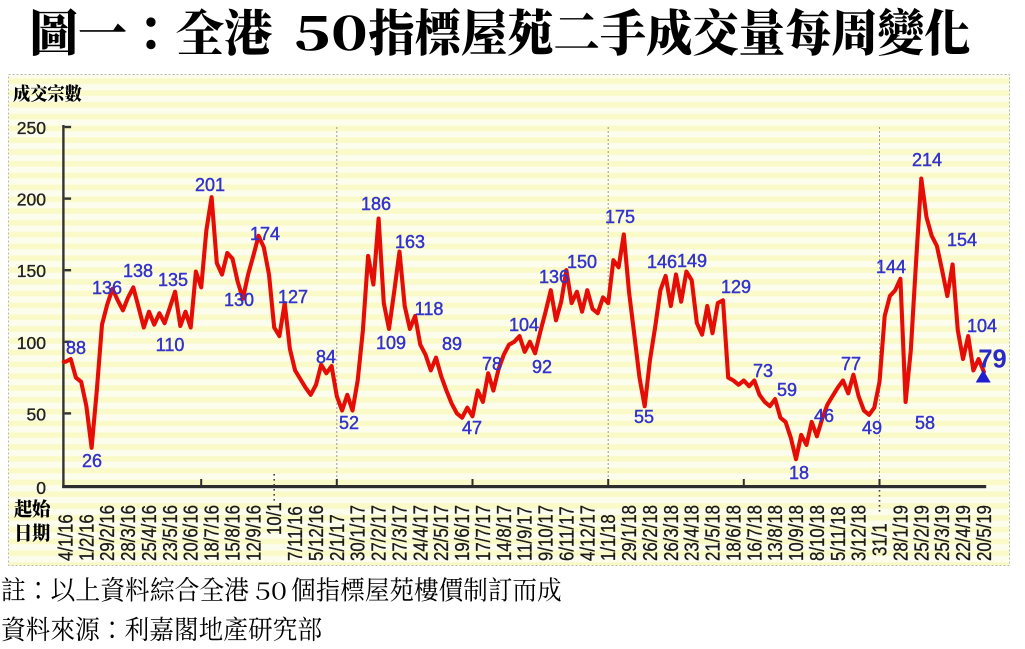  I want to click on svg-text: 17/7/17, so click(482, 533).